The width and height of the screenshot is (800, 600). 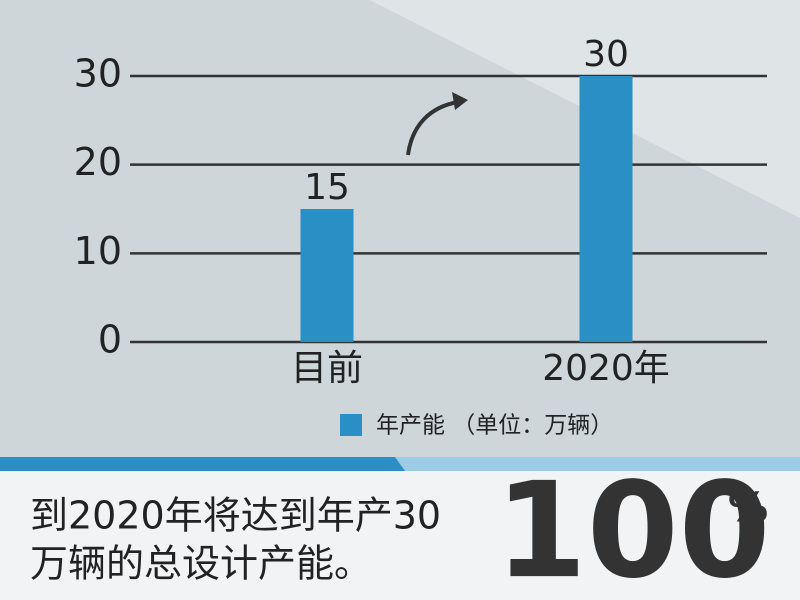 What do you see at coordinates (460, 101) in the screenshot?
I see `trend-arrow-head` at bounding box center [460, 101].